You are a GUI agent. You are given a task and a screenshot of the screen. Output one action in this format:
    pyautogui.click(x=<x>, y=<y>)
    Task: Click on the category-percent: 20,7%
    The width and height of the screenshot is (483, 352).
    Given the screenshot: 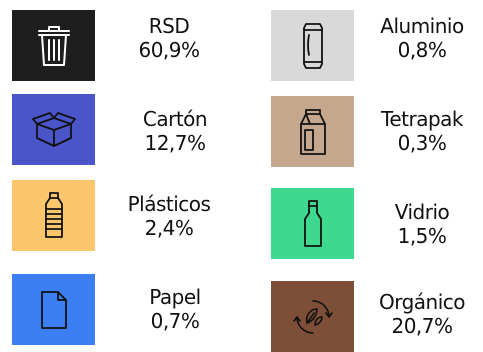 What is the action you would take?
    pyautogui.click(x=422, y=326)
    